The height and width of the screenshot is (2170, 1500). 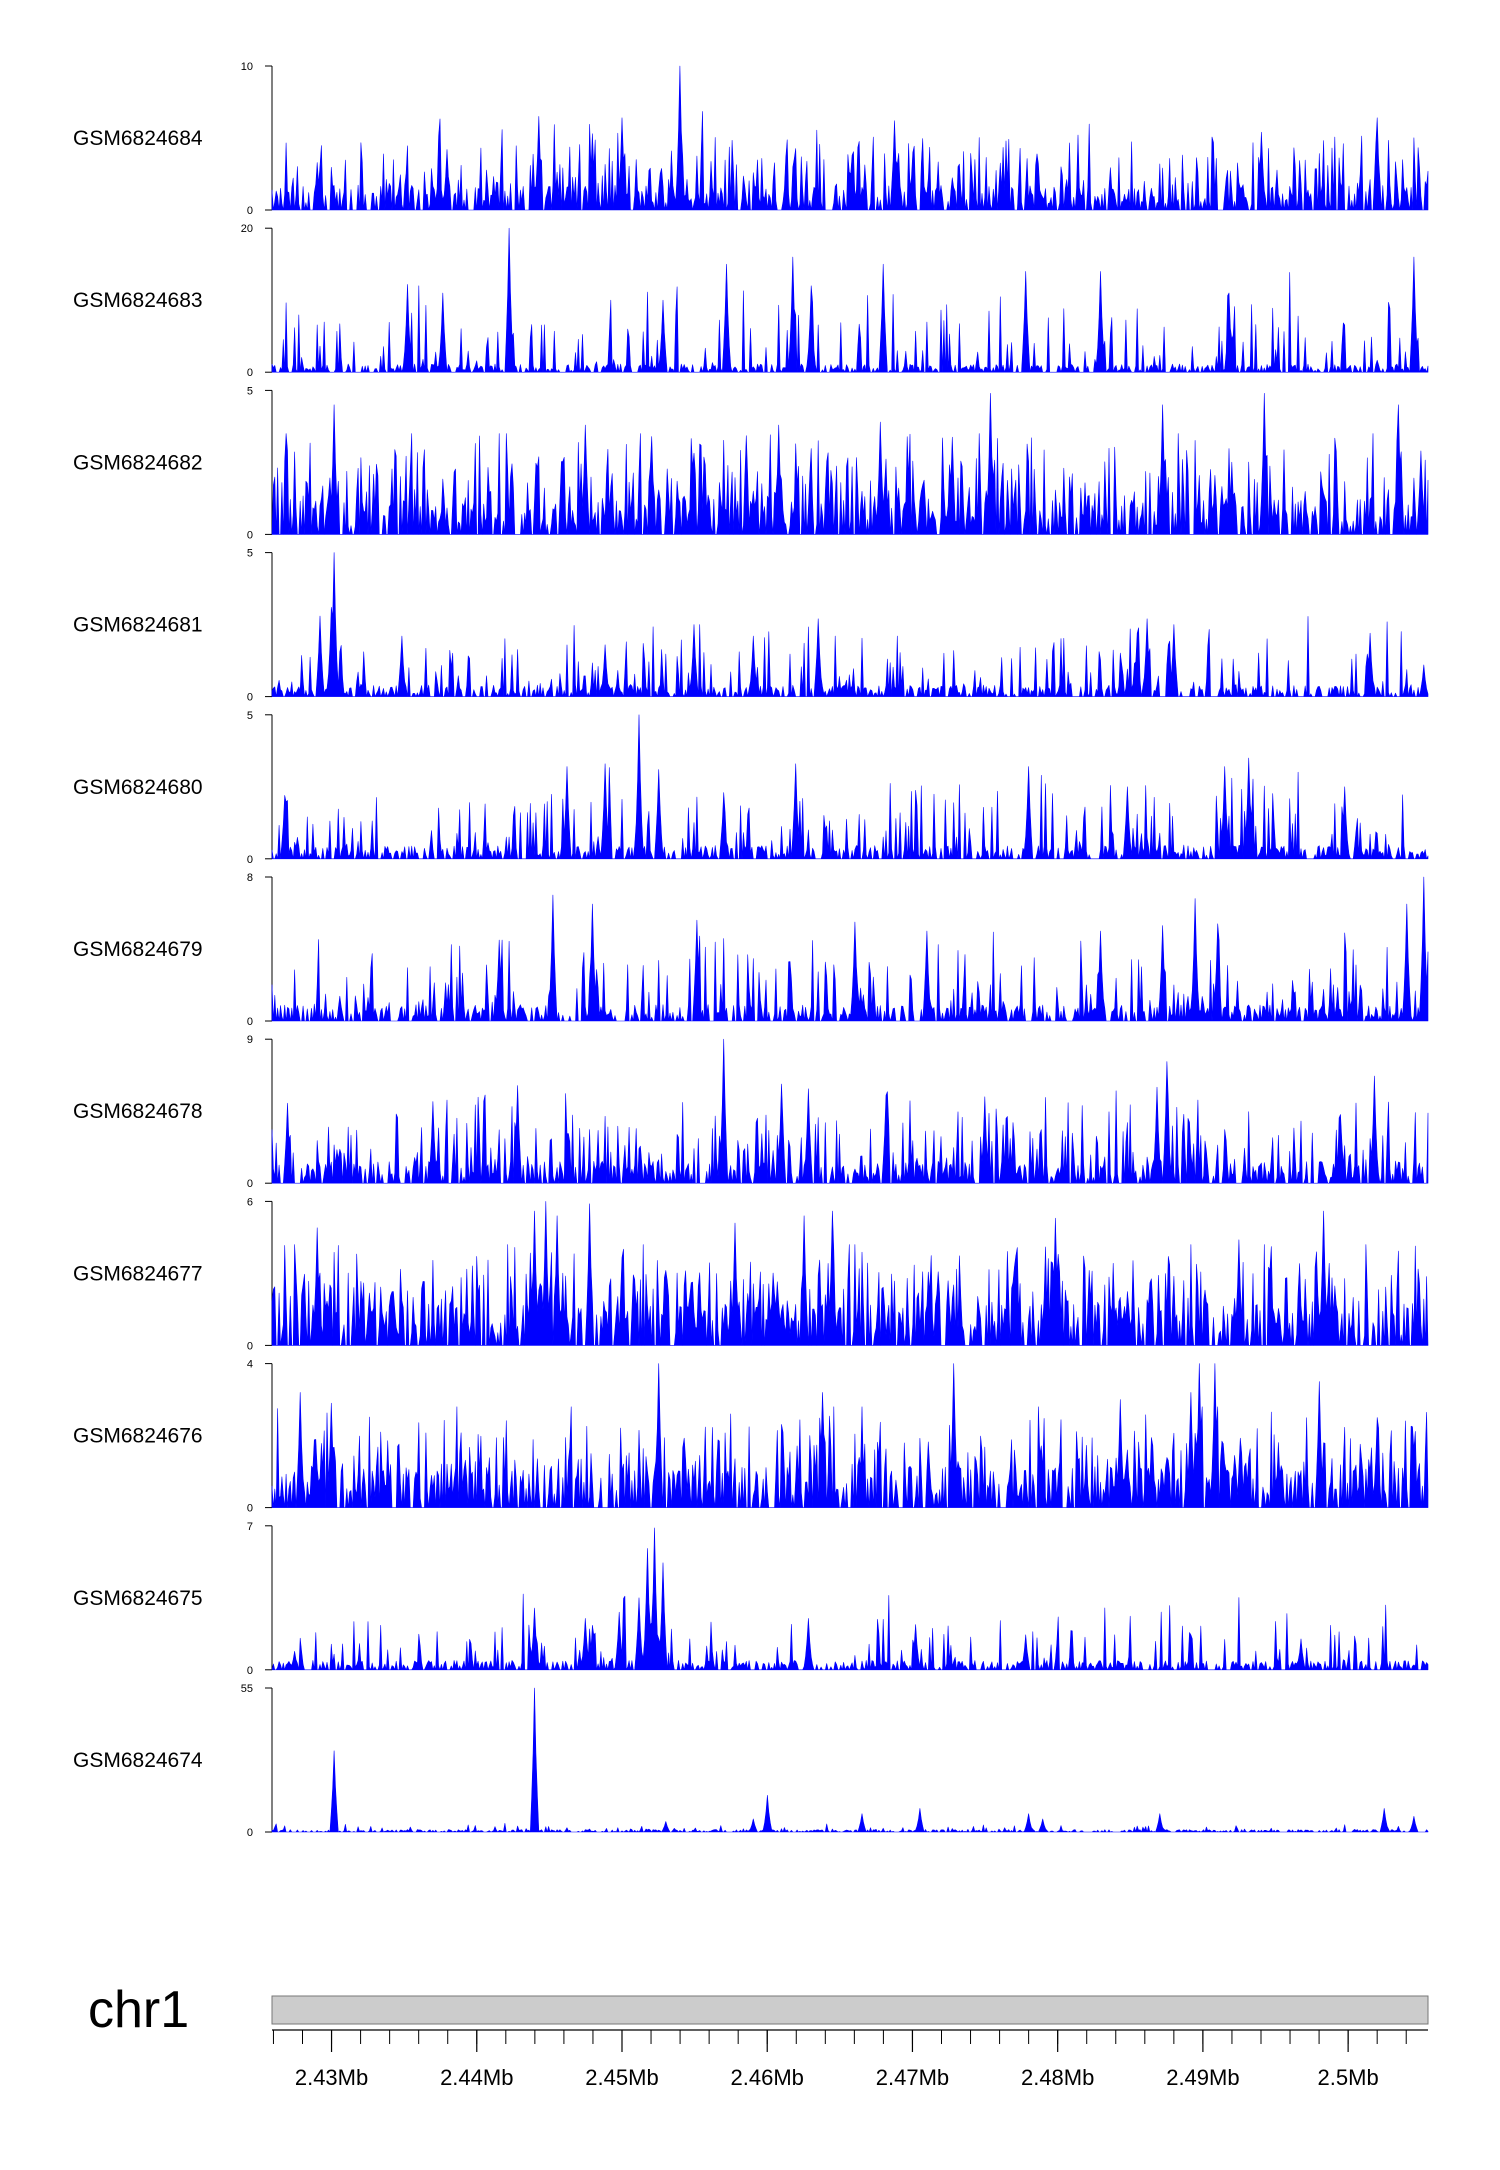 I want to click on track-GSM6824684: GSM6824684 10 0, so click(x=751, y=139).